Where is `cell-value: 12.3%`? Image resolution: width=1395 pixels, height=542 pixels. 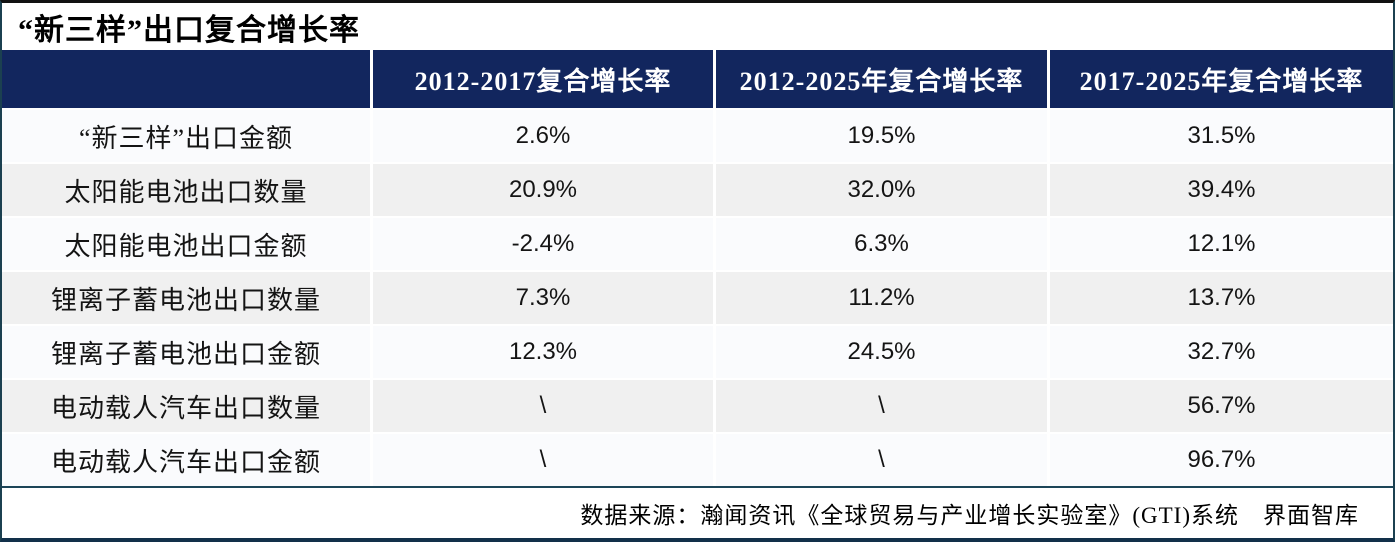
cell-value: 12.3% is located at coordinates (541, 351).